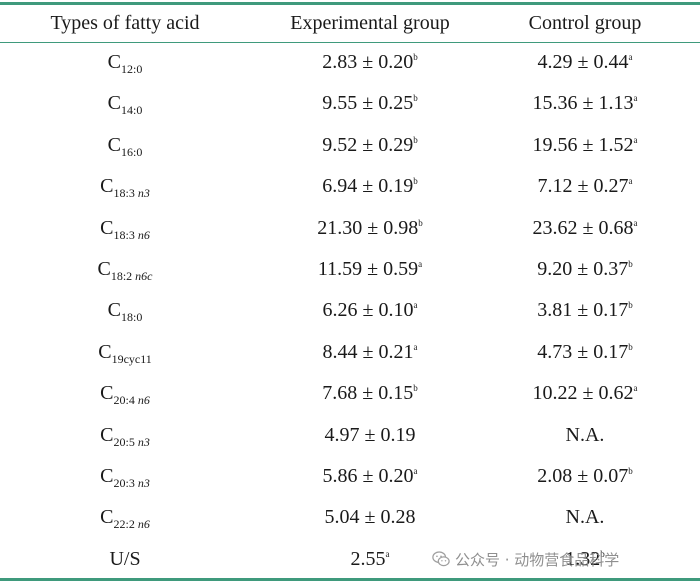 Image resolution: width=700 pixels, height=586 pixels. I want to click on control-value-text: 7.12 ± 0.27, so click(583, 186).